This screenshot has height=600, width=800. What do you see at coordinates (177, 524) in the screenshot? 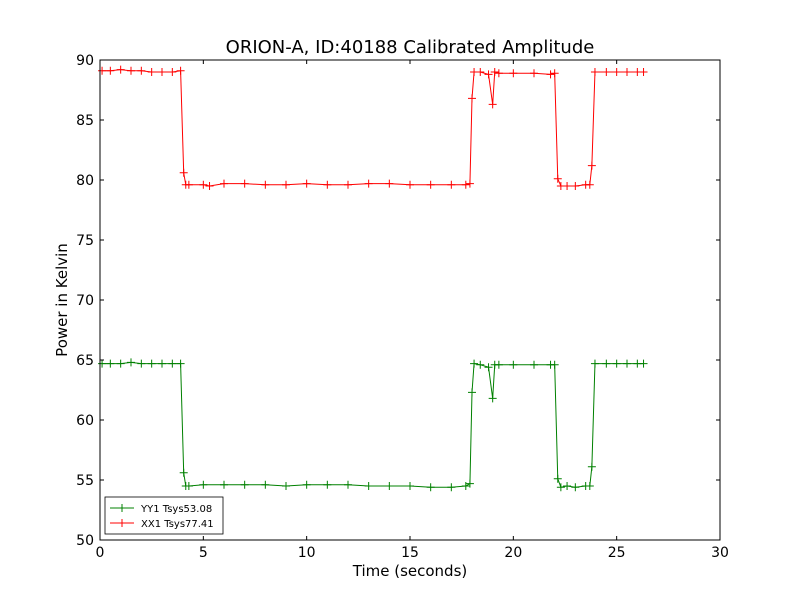
I see `legend-label: XX1 Tsys77.41` at bounding box center [177, 524].